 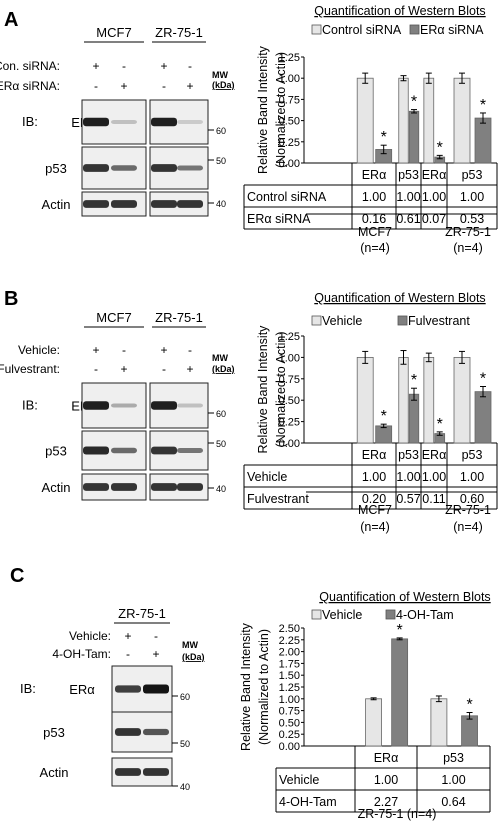 What do you see at coordinates (124, 350) in the screenshot?
I see `treatment-sign: -` at bounding box center [124, 350].